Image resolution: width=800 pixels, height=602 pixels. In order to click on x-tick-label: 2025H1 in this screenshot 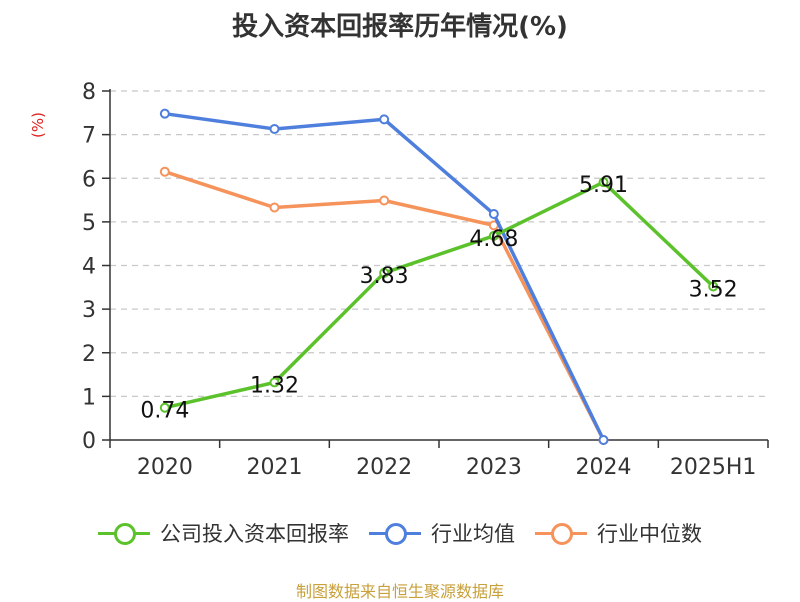, I will do `click(713, 467)`.